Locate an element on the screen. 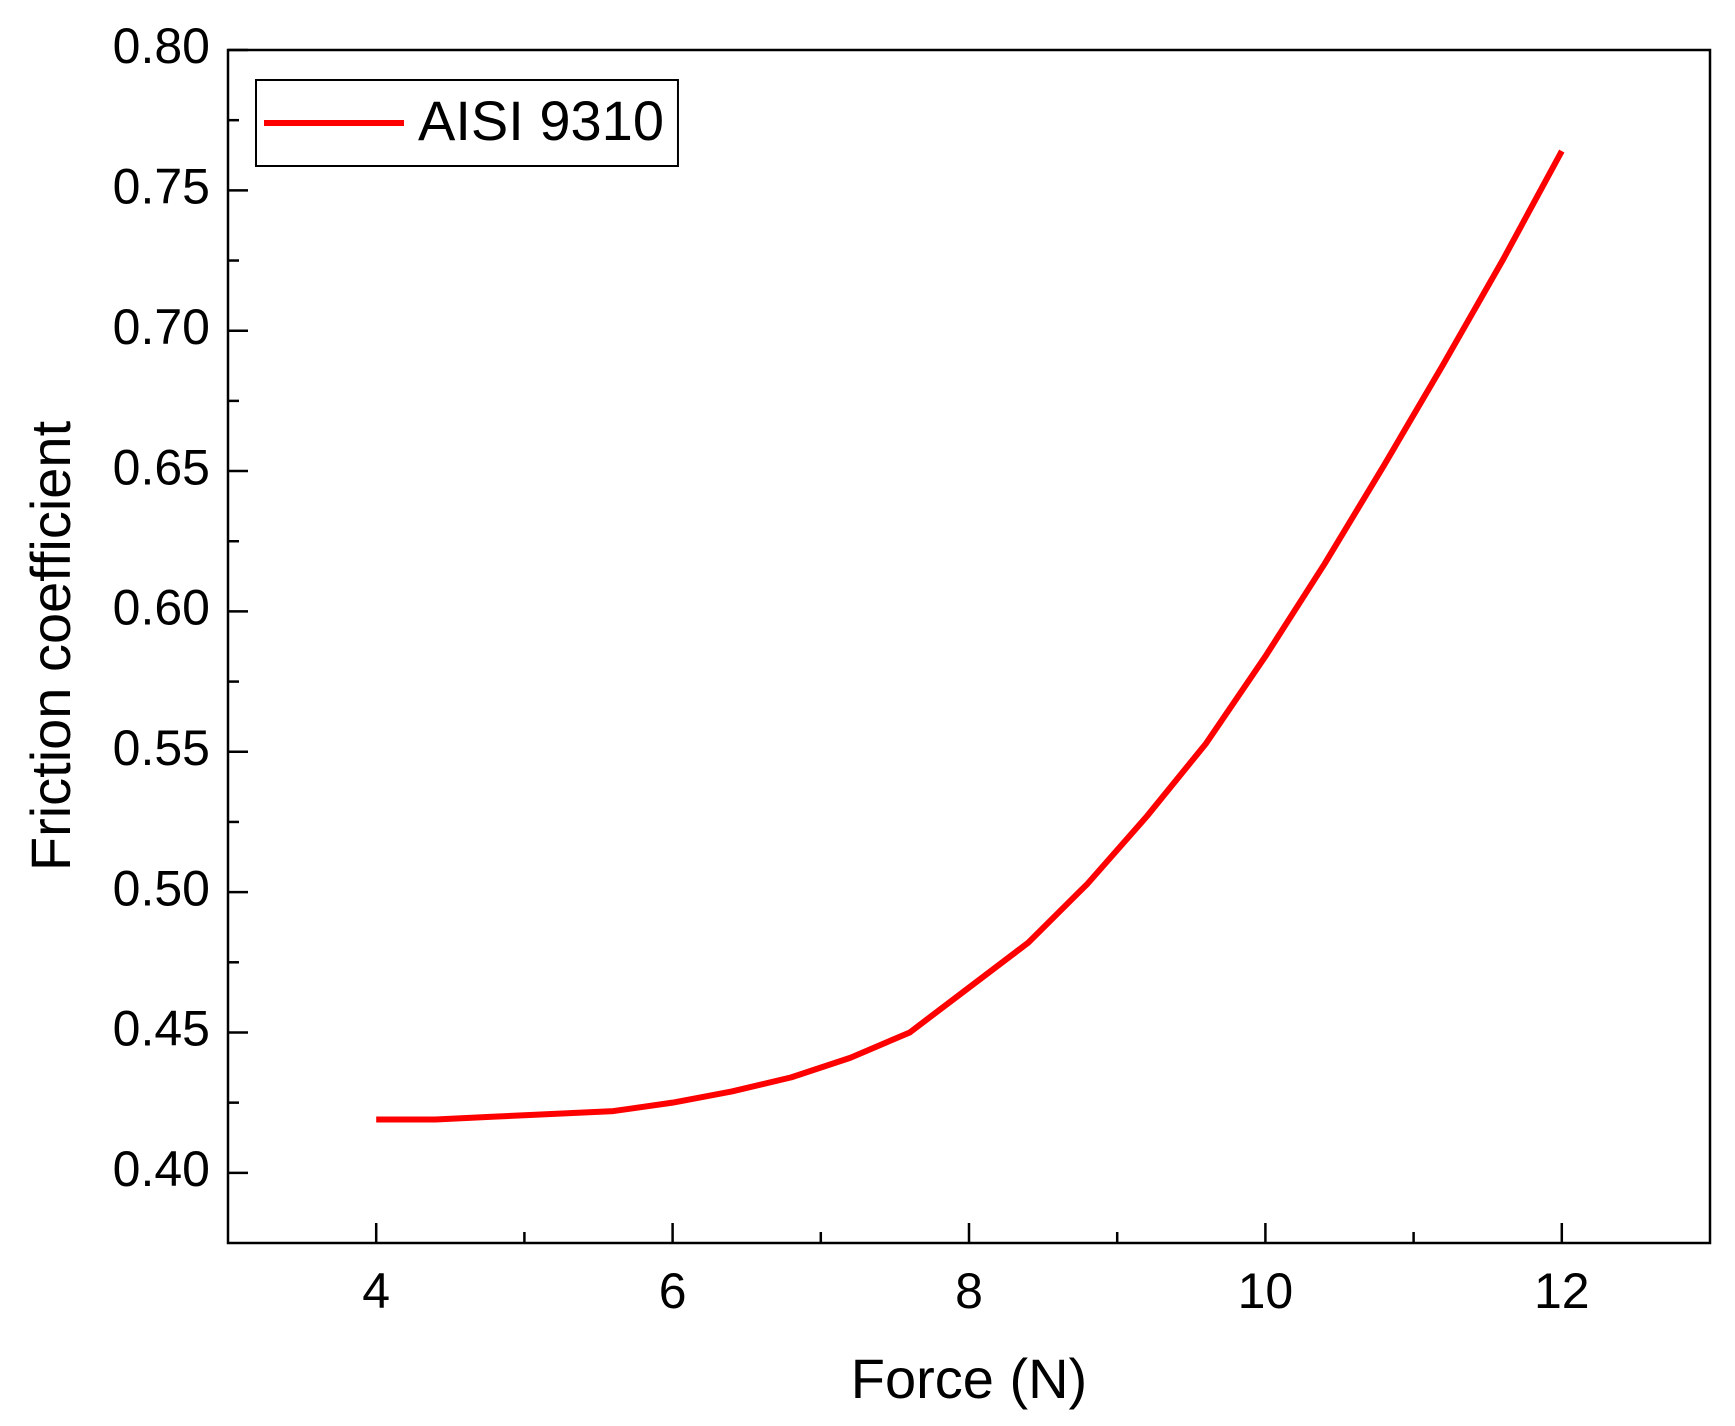 The width and height of the screenshot is (1735, 1426). x-tick-label: 10 is located at coordinates (1266, 1291).